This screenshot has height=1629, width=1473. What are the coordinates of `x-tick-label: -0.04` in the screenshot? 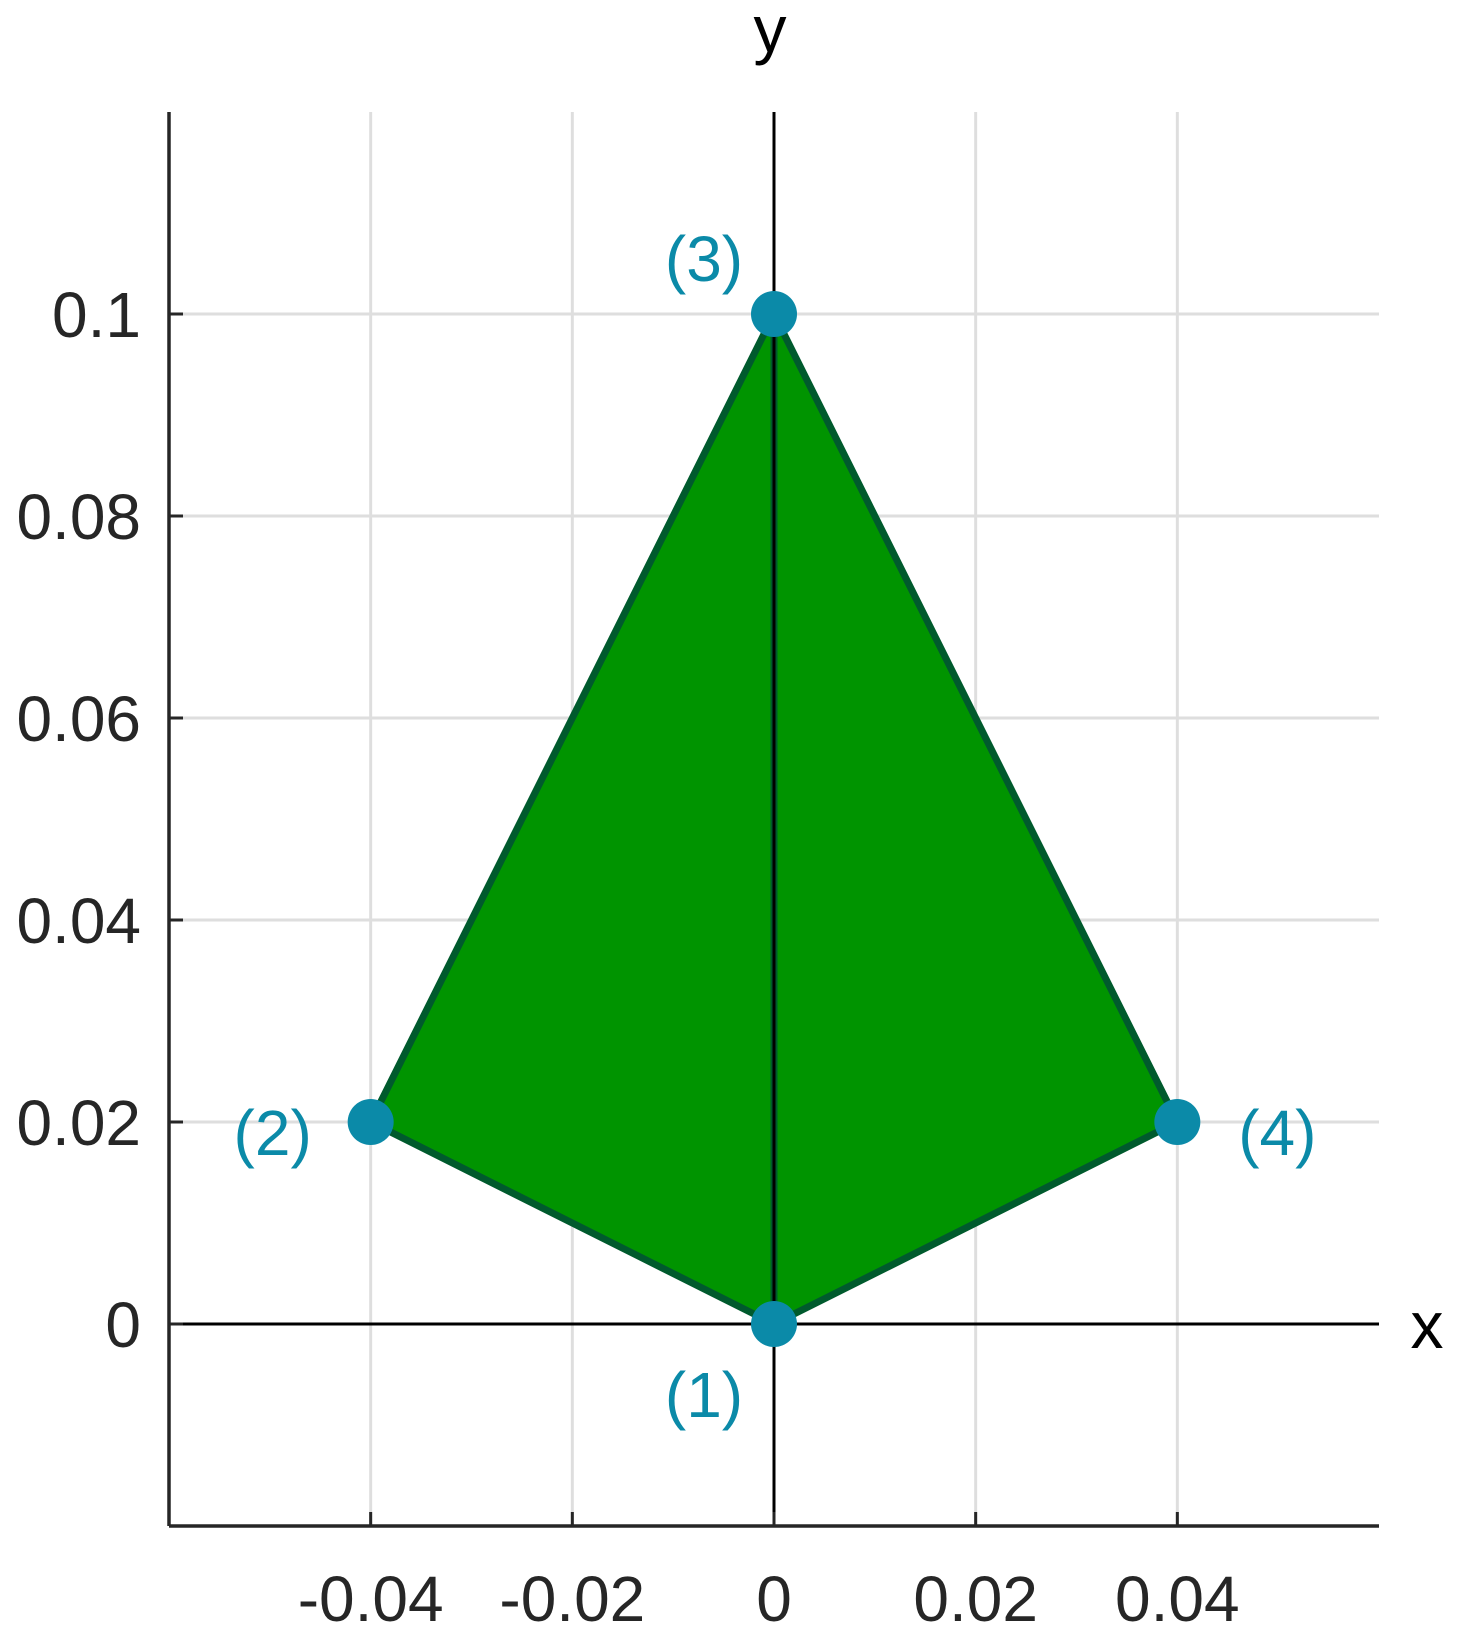 It's located at (371, 1596).